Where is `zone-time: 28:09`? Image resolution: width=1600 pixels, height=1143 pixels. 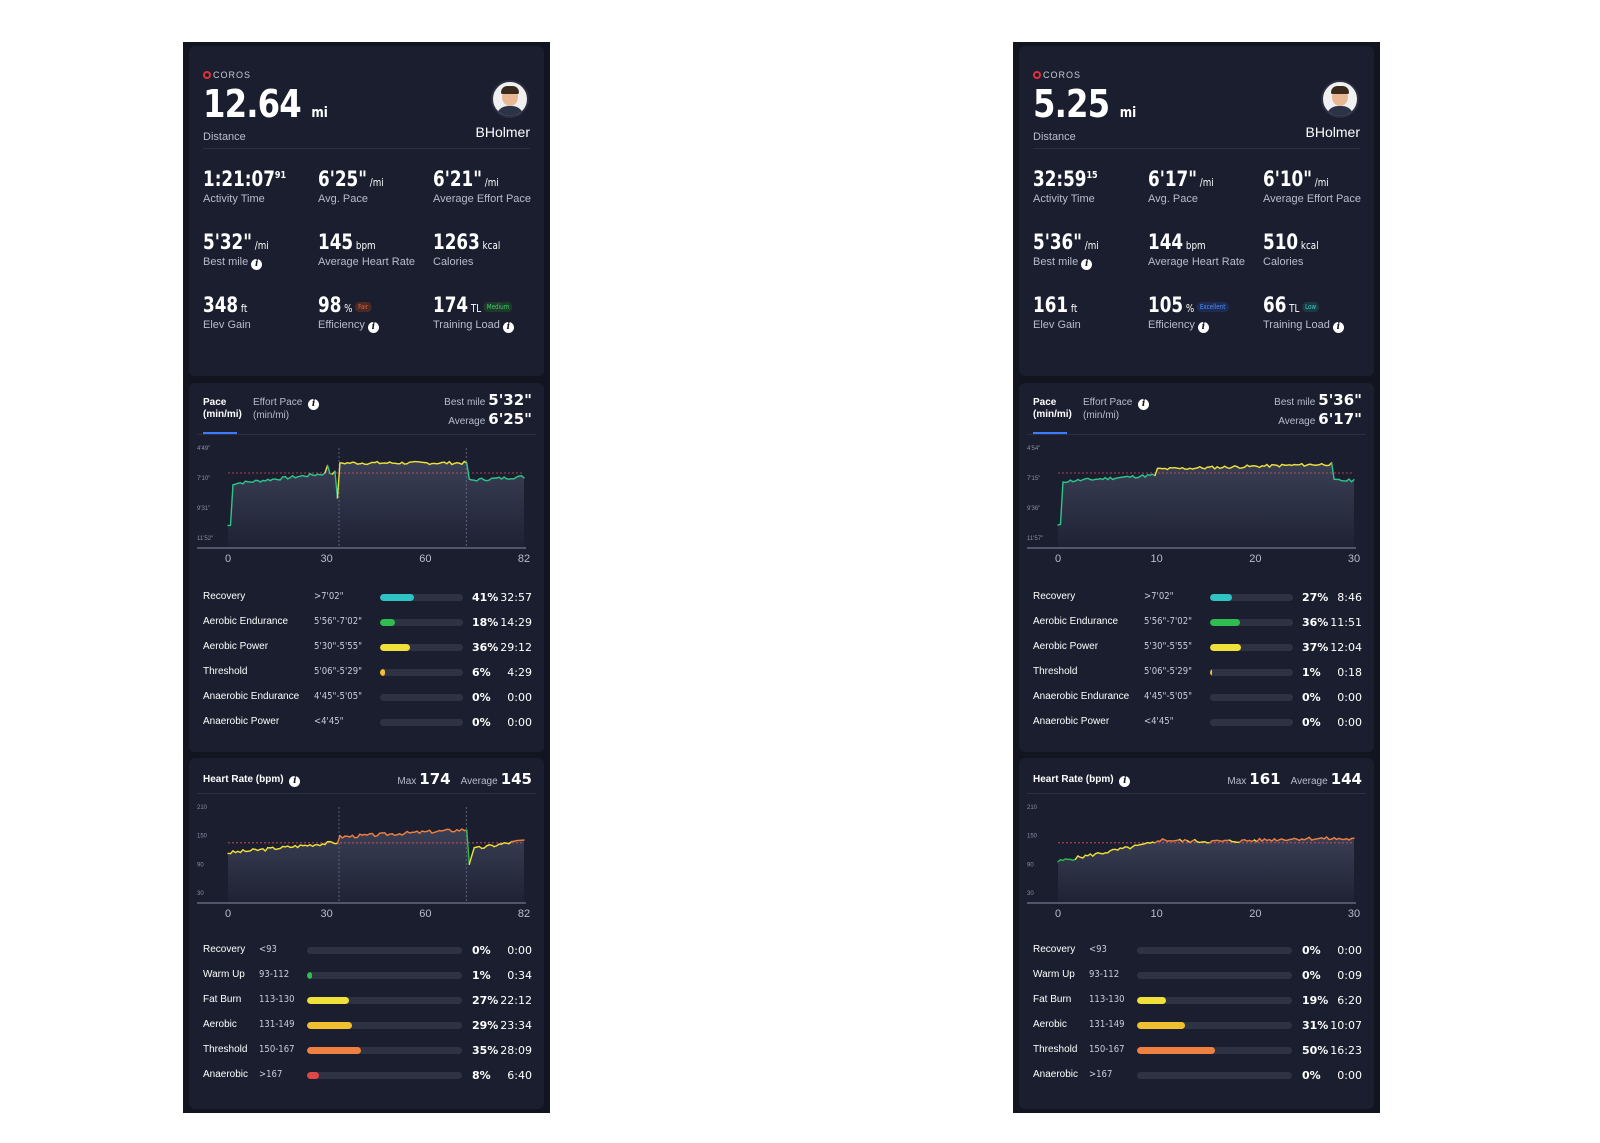 zone-time: 28:09 is located at coordinates (516, 1050).